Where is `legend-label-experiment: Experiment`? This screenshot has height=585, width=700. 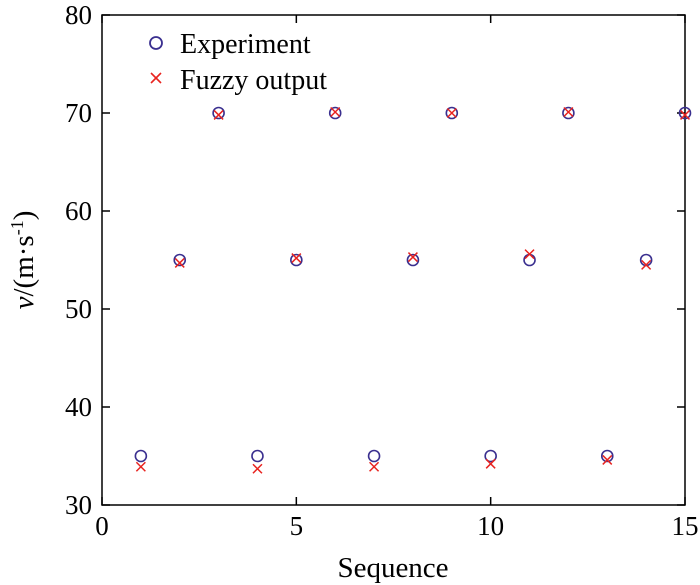 legend-label-experiment: Experiment is located at coordinates (245, 44).